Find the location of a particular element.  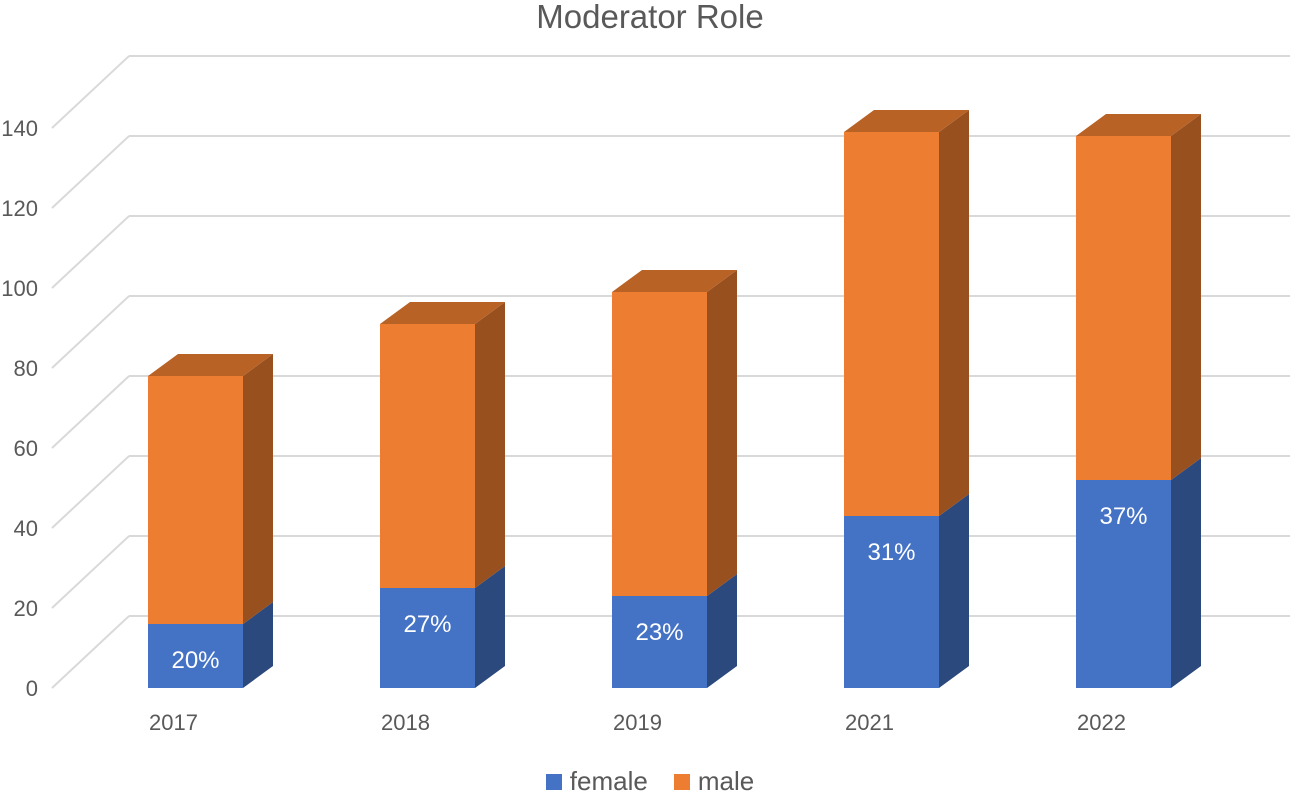

data-label: 37% is located at coordinates (1123, 516).